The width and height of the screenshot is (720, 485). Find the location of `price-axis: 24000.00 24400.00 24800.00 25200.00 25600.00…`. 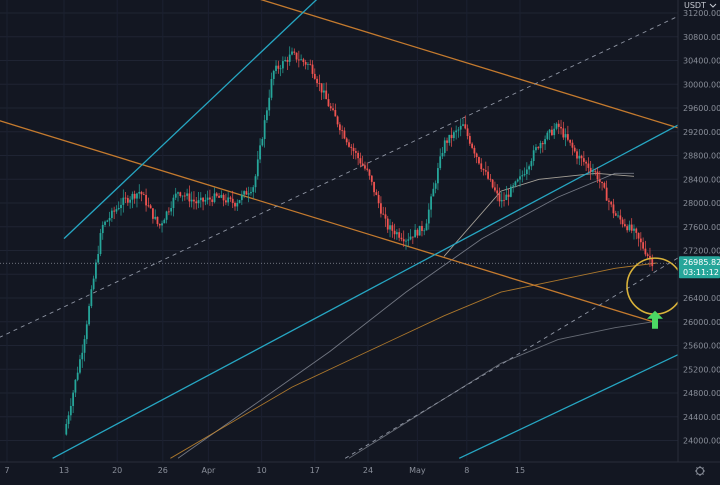

price-axis: 24000.00 24400.00 24800.00 25200.00 25600.00… is located at coordinates (698, 240).